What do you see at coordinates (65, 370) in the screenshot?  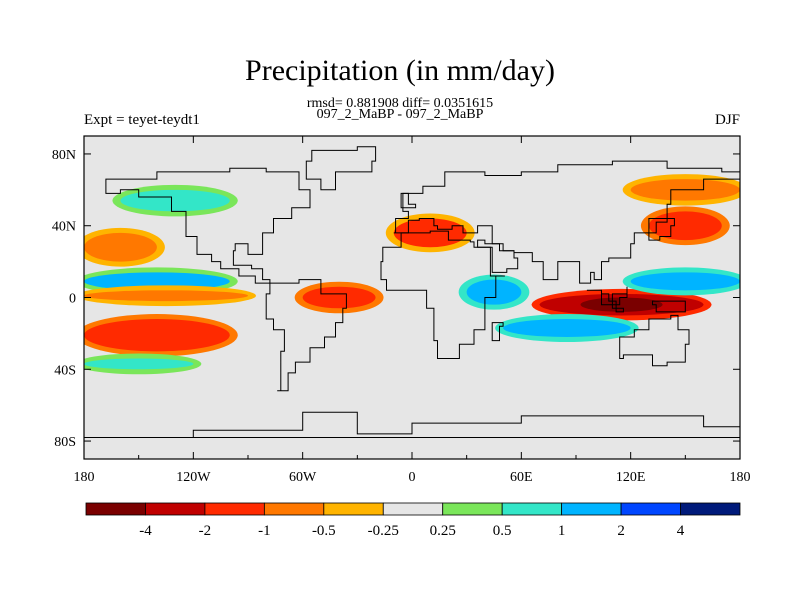 I see `y-tick-label: 40S` at bounding box center [65, 370].